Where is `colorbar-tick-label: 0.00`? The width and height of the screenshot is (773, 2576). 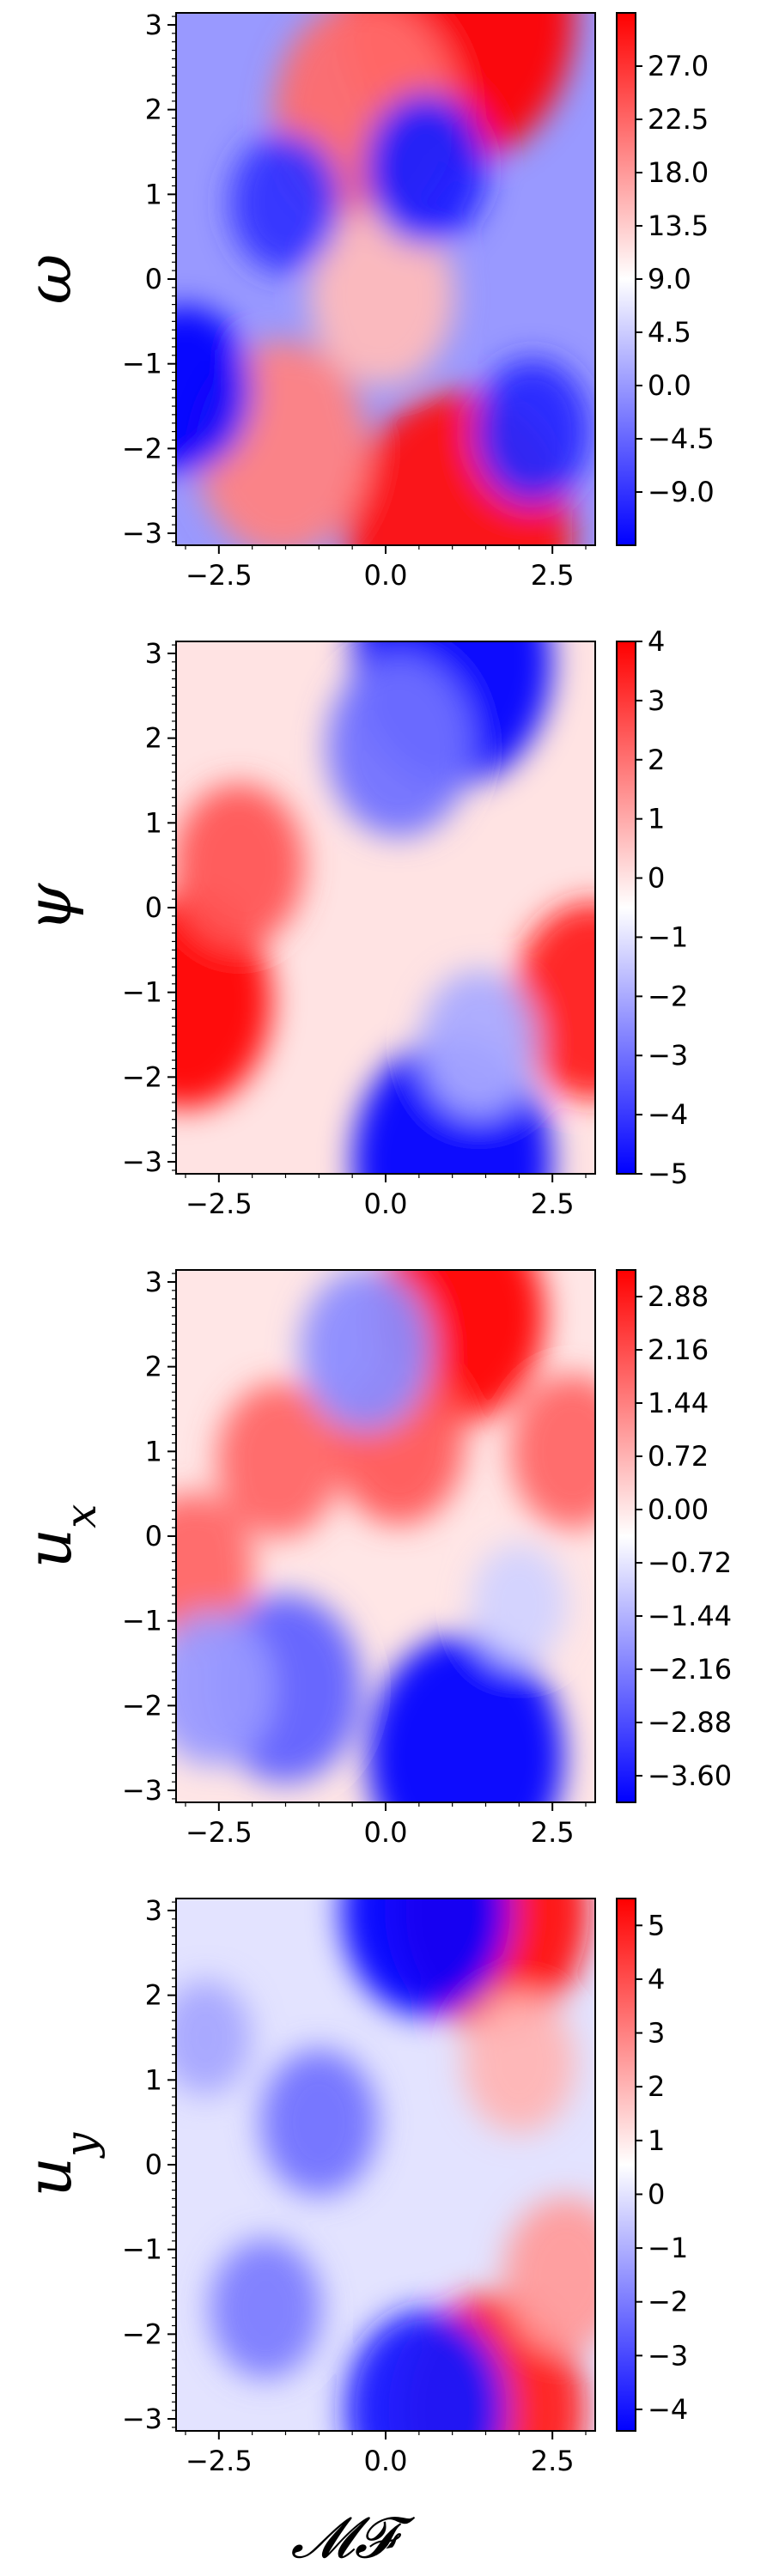
colorbar-tick-label: 0.00 is located at coordinates (678, 1510).